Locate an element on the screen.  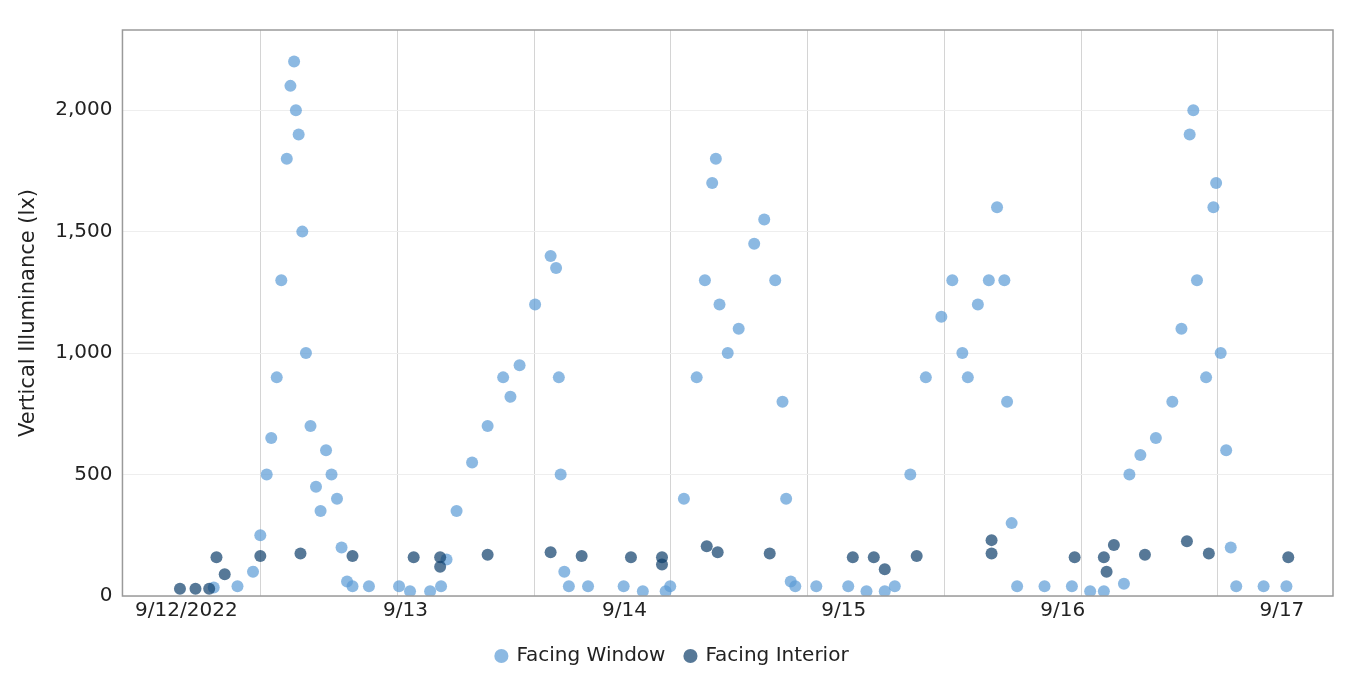
y-tick-label: 0 is located at coordinates (106, 594).